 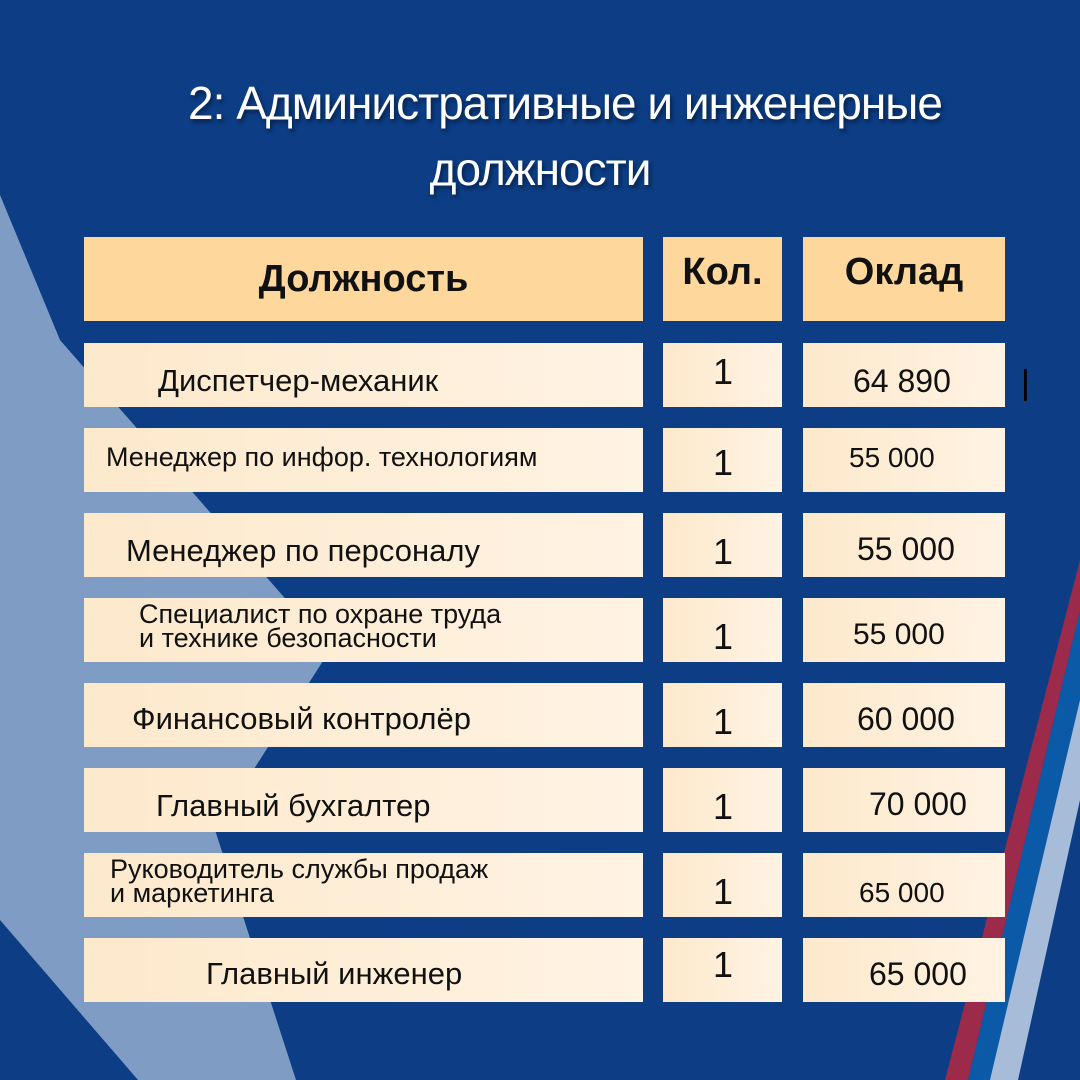 I want to click on page-title-line1: 2: Административные и инженерные, so click(x=565, y=103).